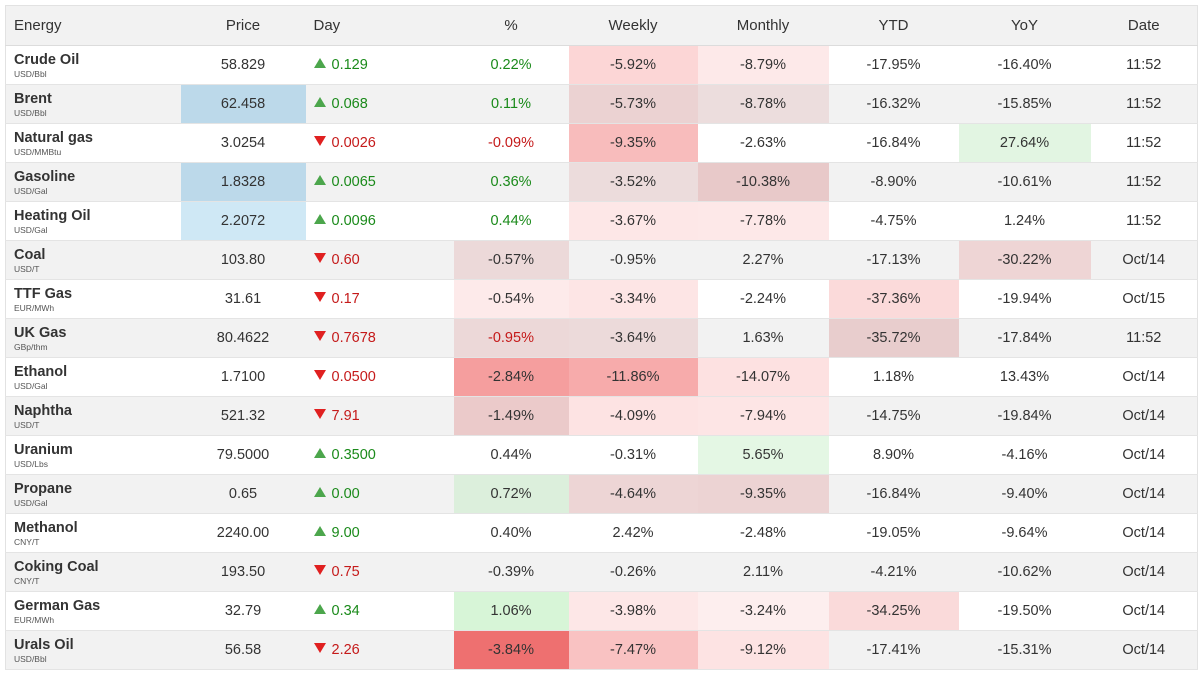  What do you see at coordinates (633, 377) in the screenshot?
I see `weekly-cell: -11.86%` at bounding box center [633, 377].